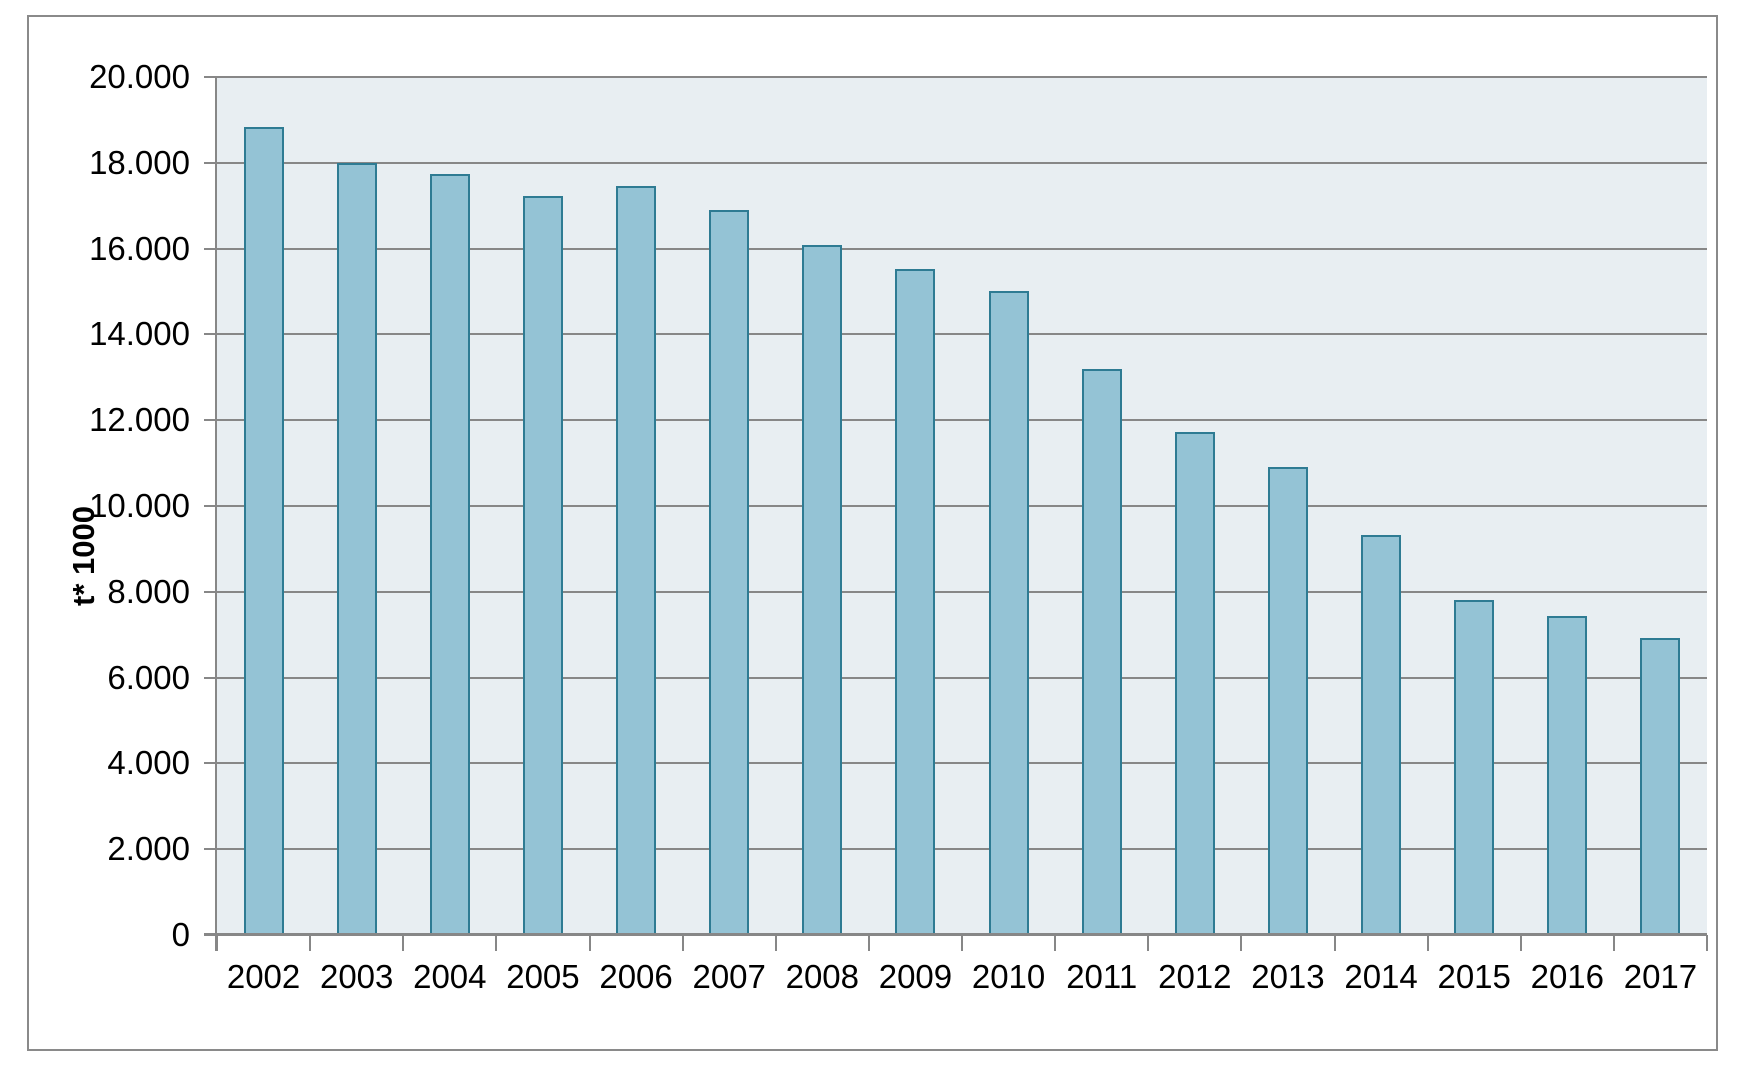  I want to click on x-tick-label: 2013, so click(1288, 976).